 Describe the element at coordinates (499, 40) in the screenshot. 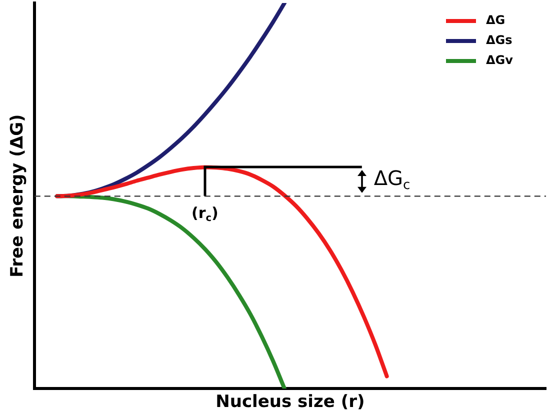

I see `legend-label: ΔGs` at that location.